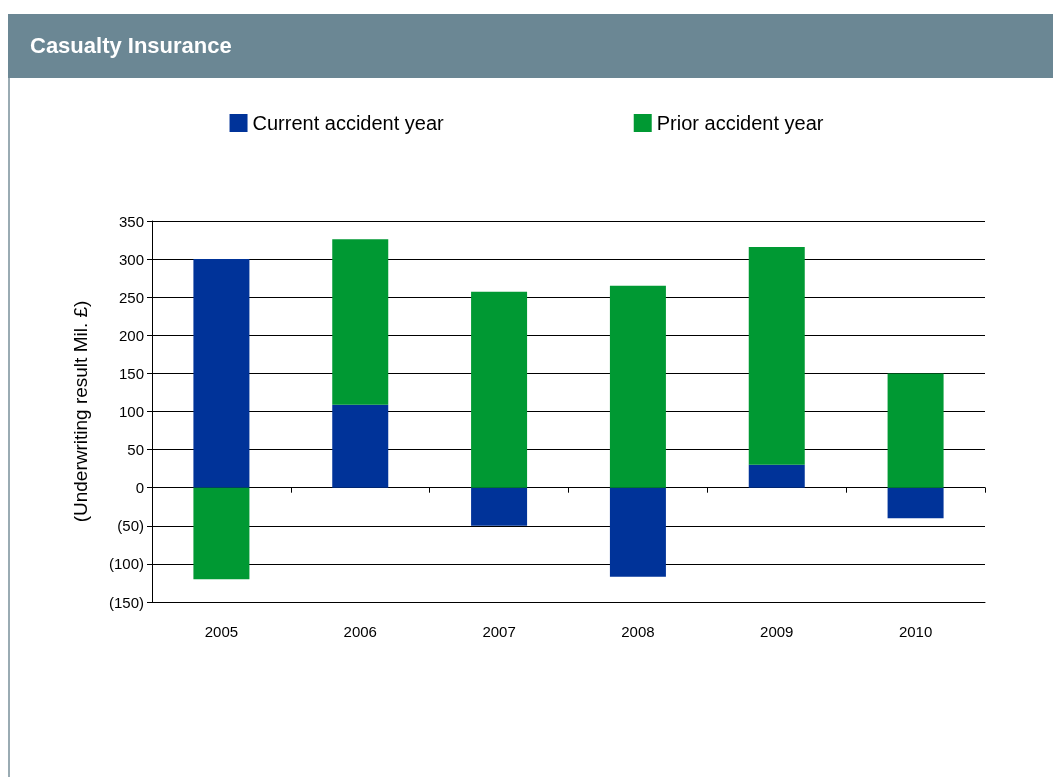  Describe the element at coordinates (131, 259) in the screenshot. I see `y-tick-label: 300` at that location.